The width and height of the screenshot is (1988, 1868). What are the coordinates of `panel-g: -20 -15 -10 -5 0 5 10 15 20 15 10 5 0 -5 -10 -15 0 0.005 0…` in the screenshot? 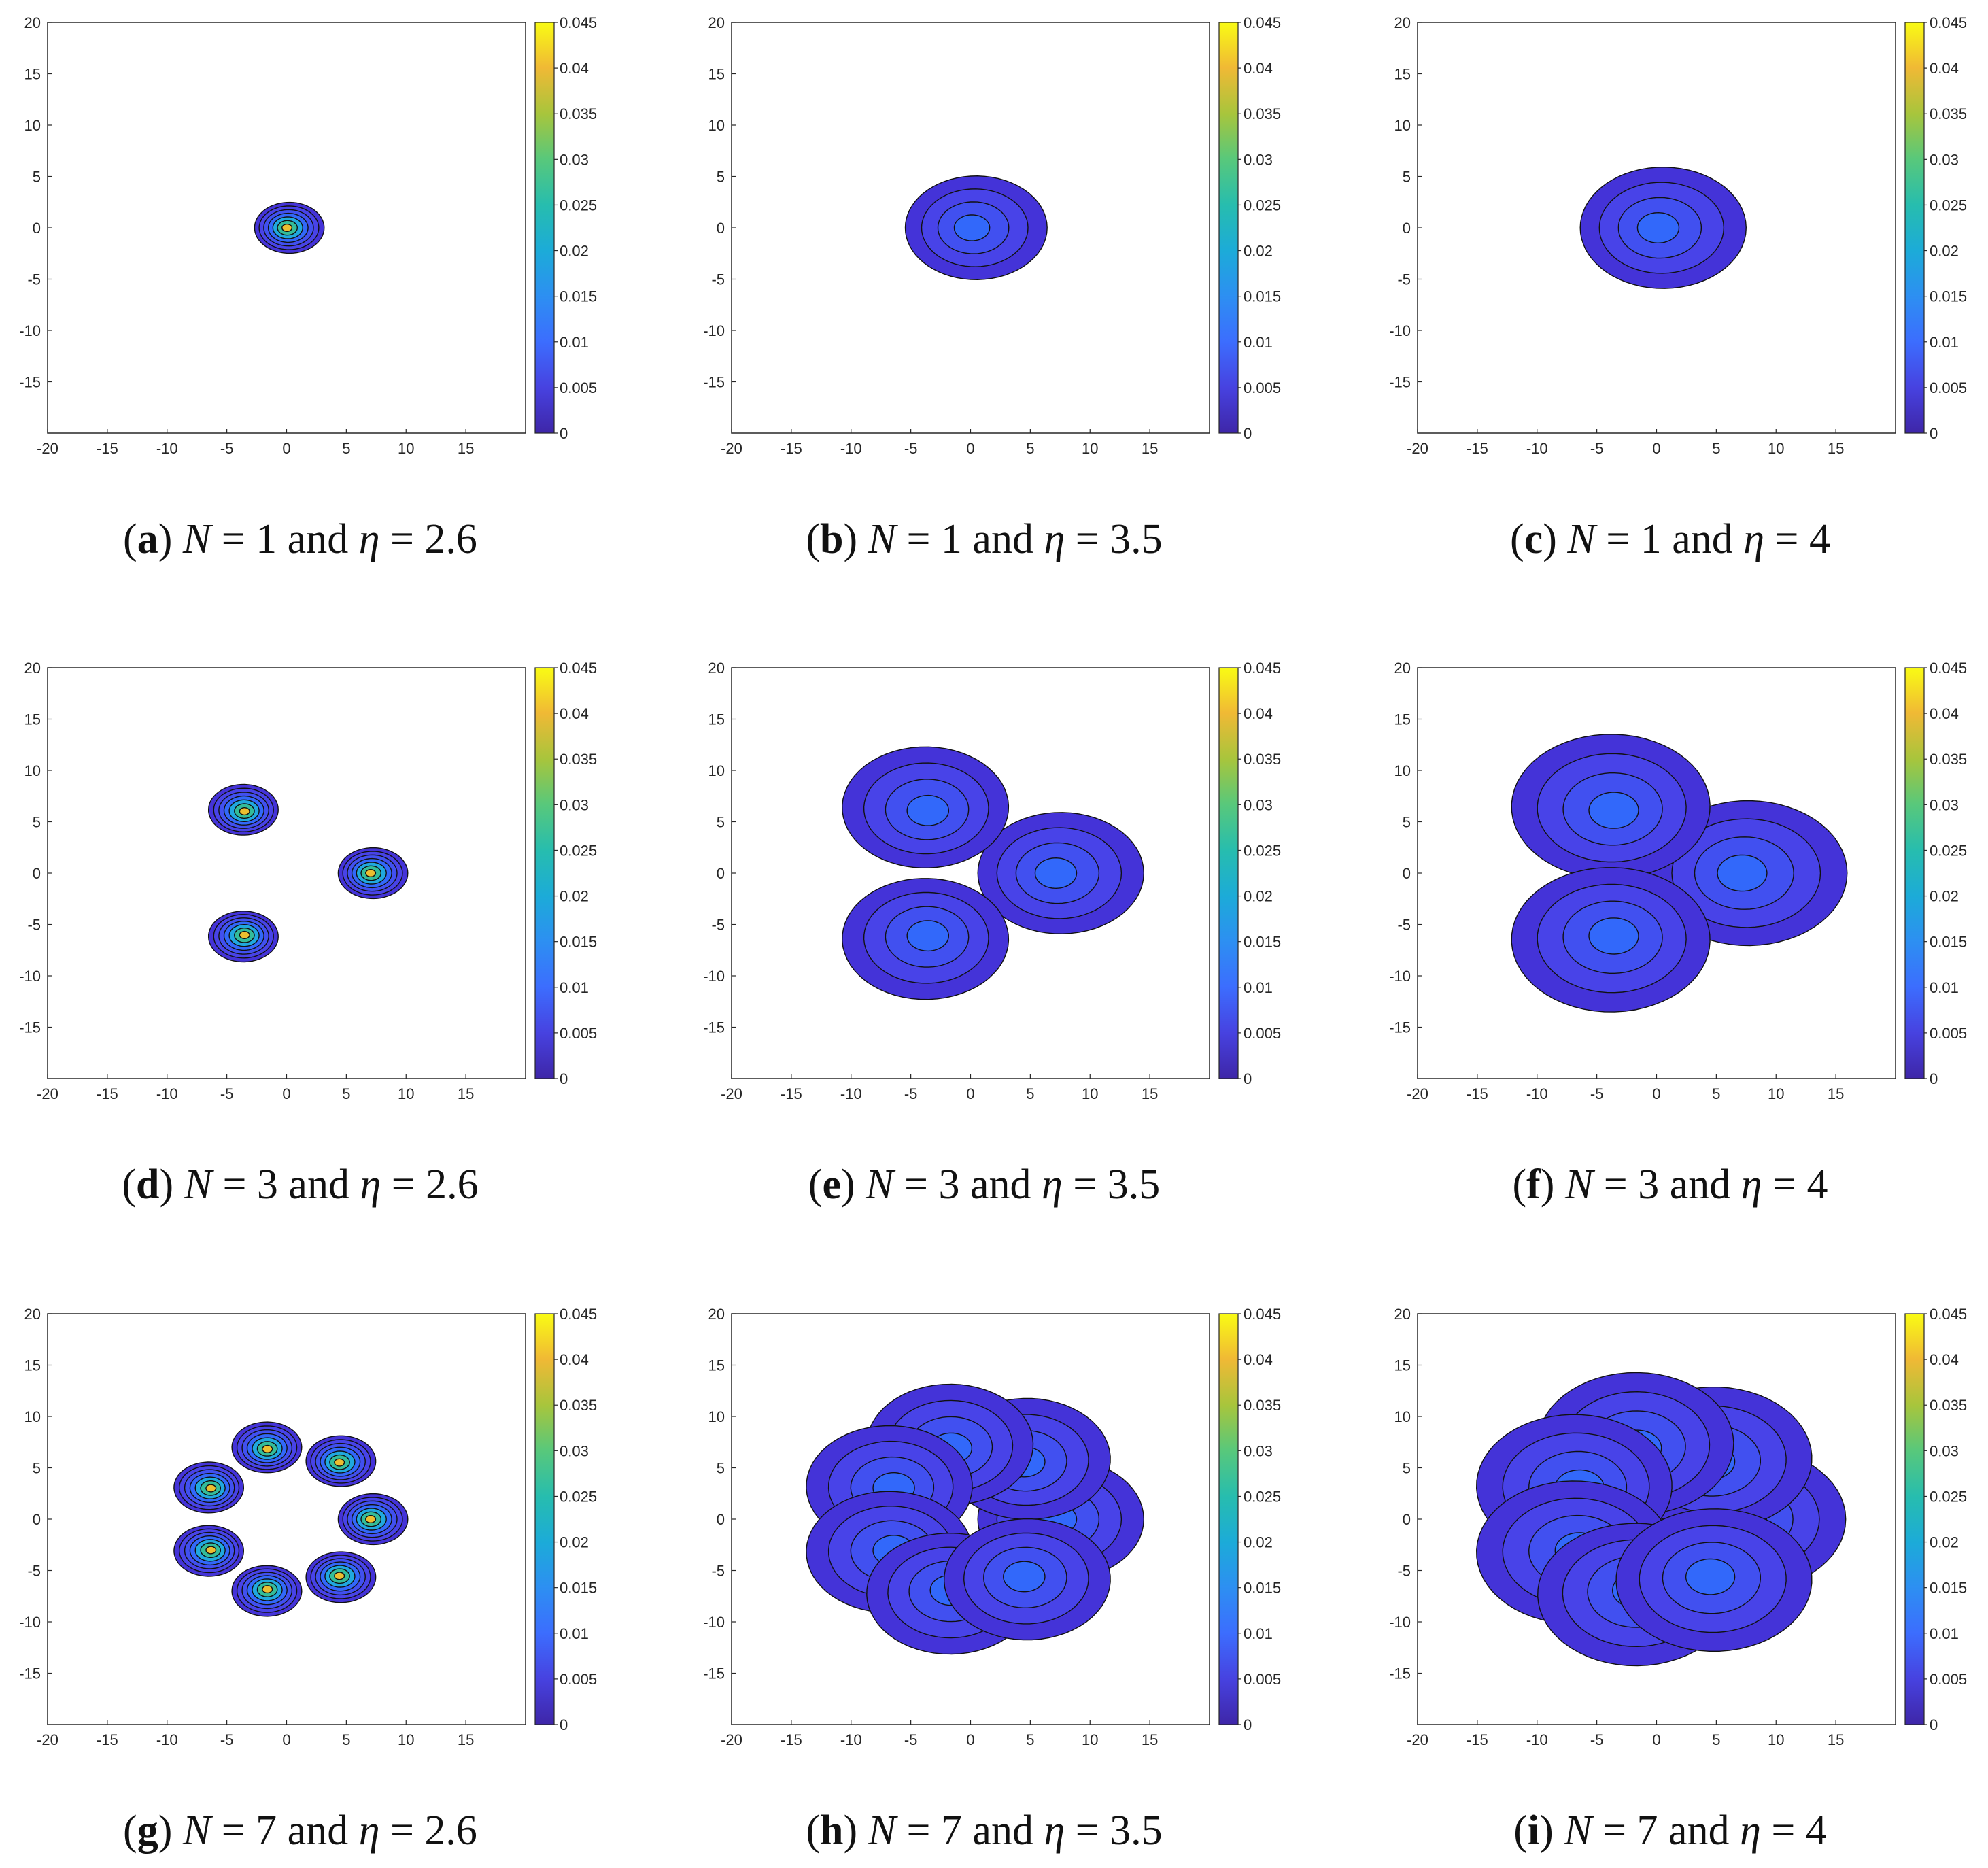 It's located at (308, 1580).